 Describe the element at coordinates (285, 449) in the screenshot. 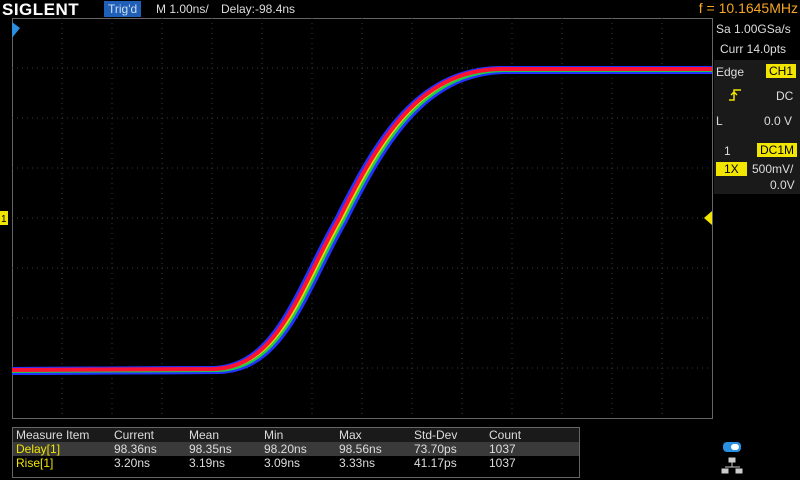

I see `cell: 98.20ns` at that location.